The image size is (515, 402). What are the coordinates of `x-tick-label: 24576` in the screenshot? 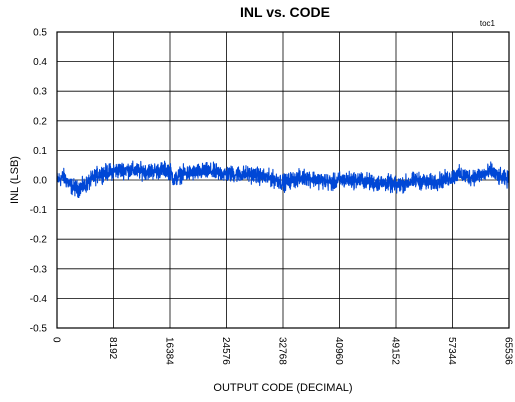 It's located at (225, 351).